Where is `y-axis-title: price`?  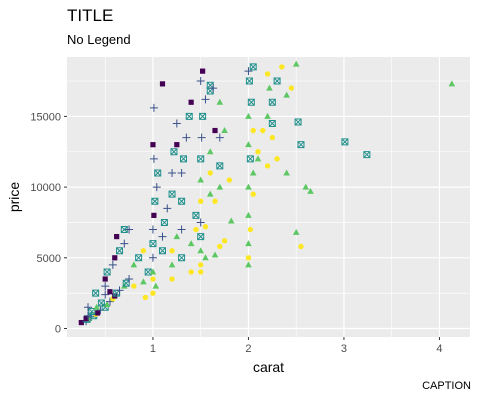 y-axis-title: price is located at coordinates (14, 197).